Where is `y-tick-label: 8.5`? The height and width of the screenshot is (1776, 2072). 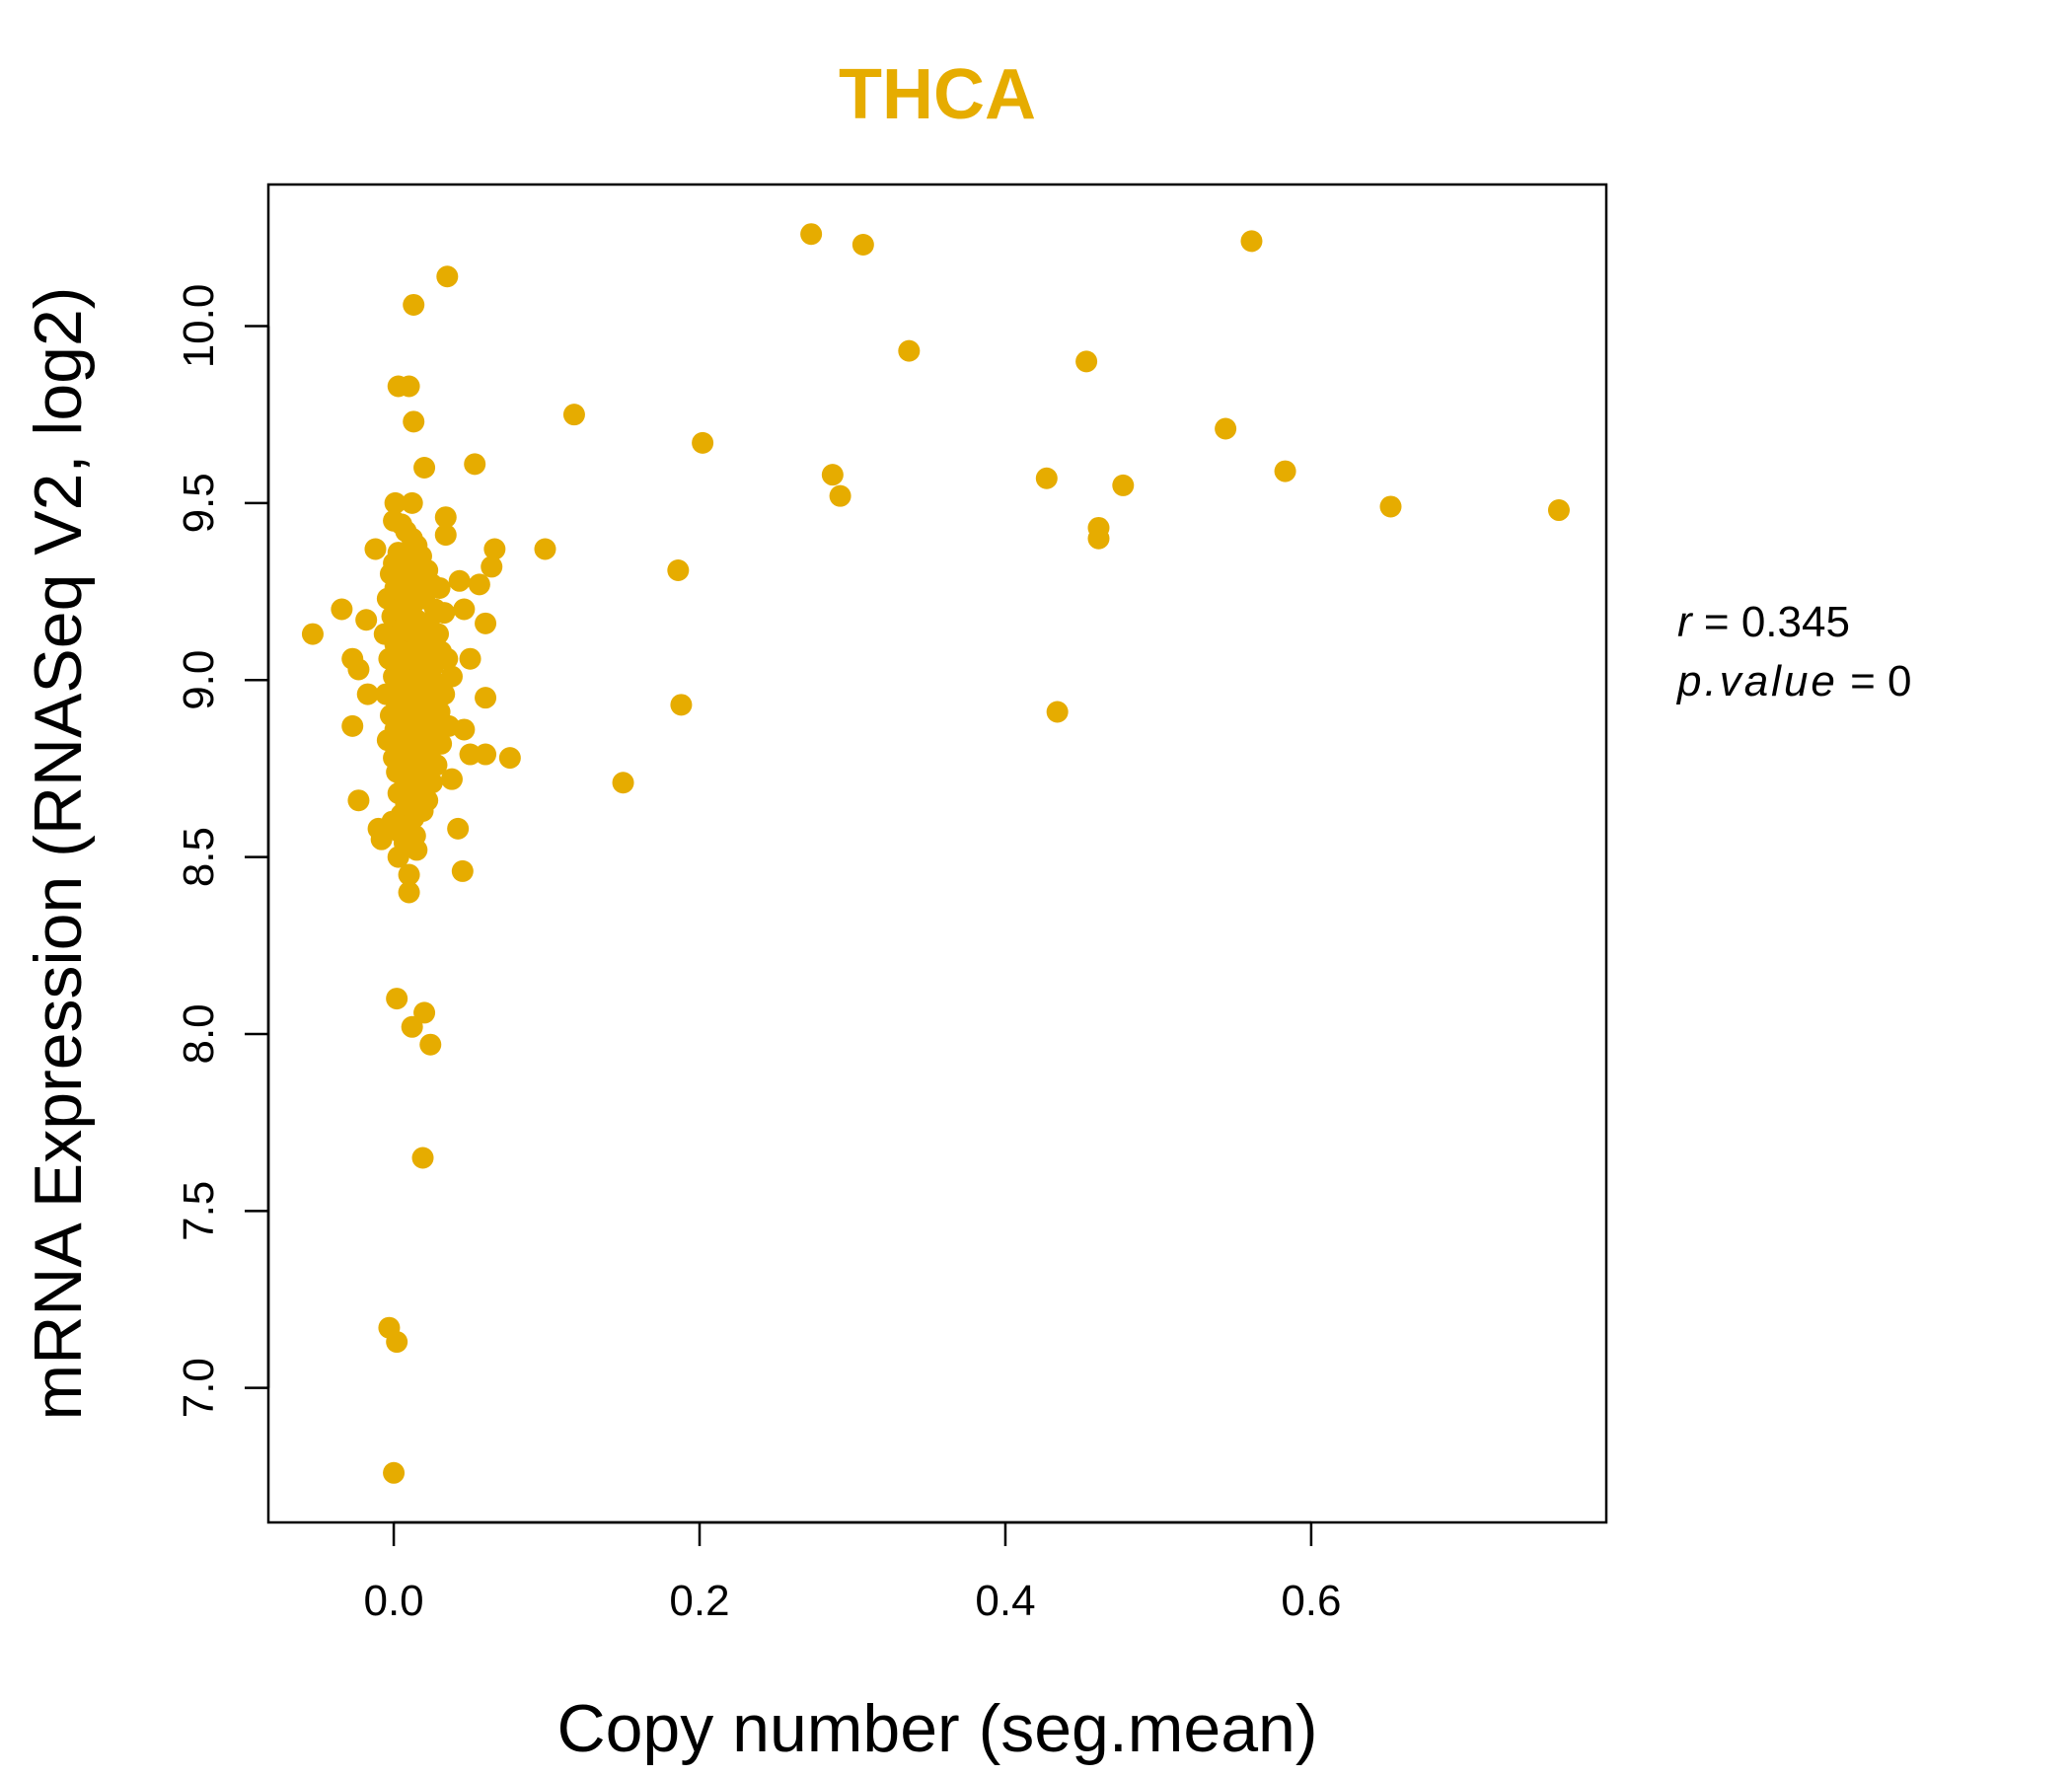
y-tick-label: 8.5 is located at coordinates (199, 857).